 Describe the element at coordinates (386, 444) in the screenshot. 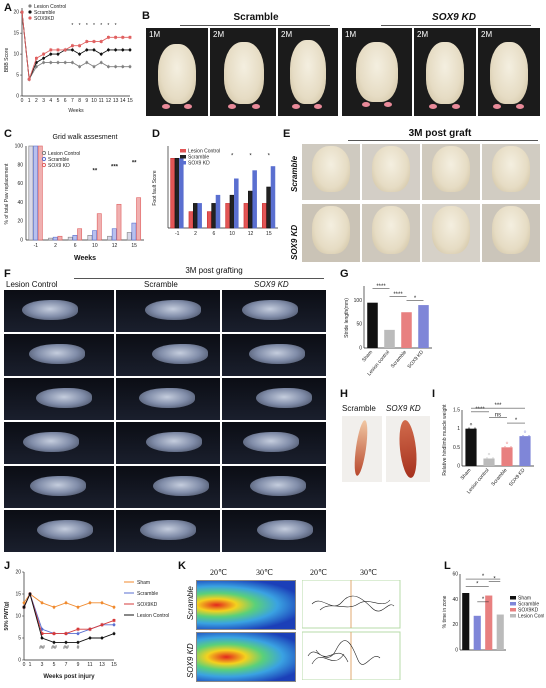

I see `panel-h-photos: Scramble SOX9 KD` at that location.